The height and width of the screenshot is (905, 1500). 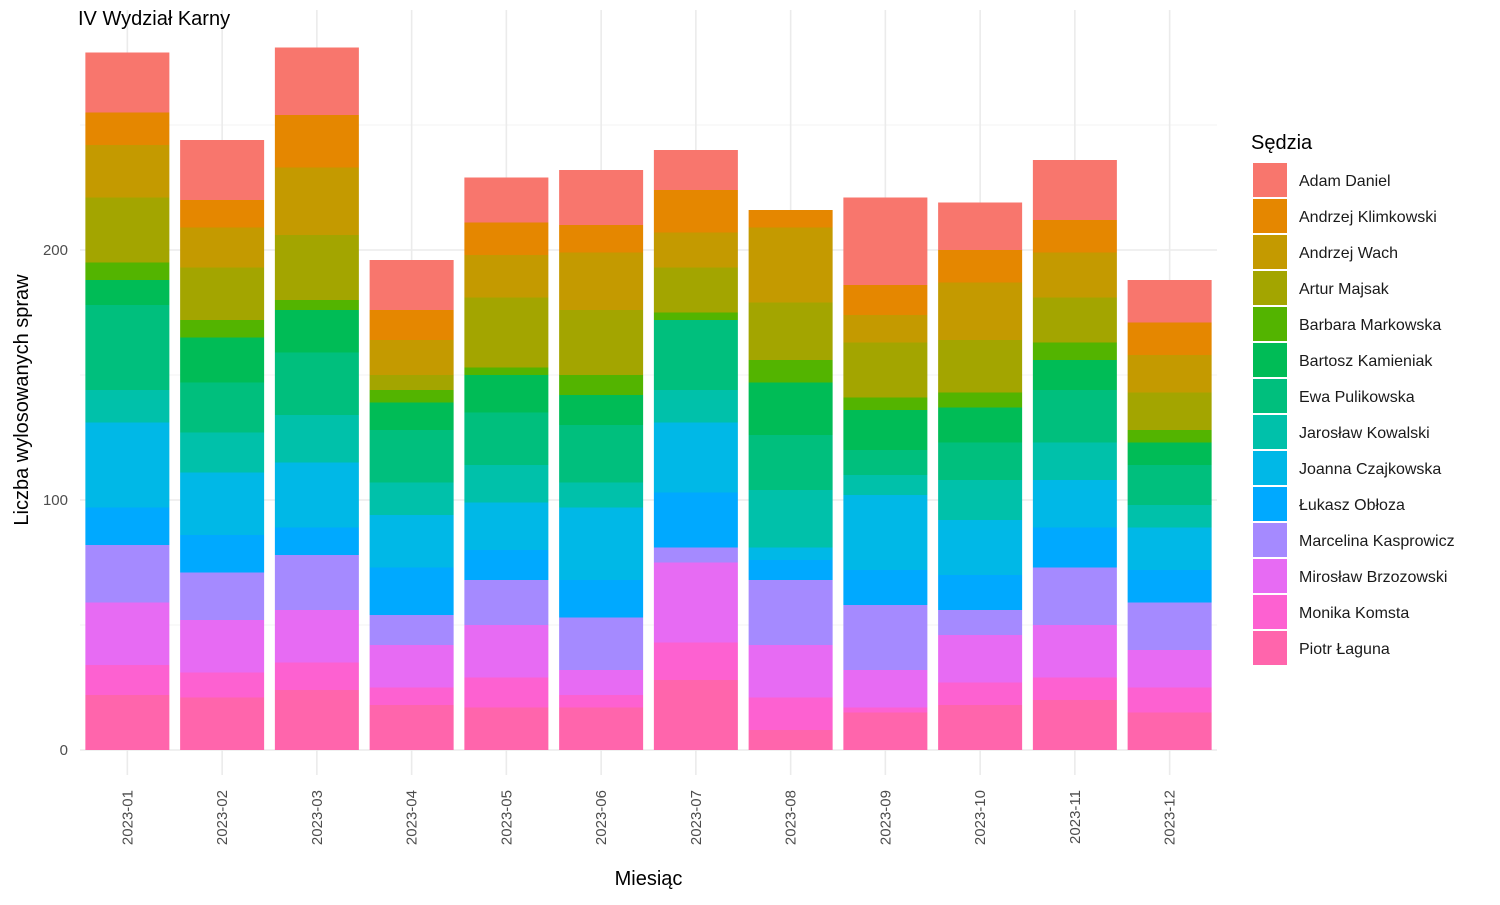 I want to click on chart-title: IV Wydział Karny, so click(x=154, y=19).